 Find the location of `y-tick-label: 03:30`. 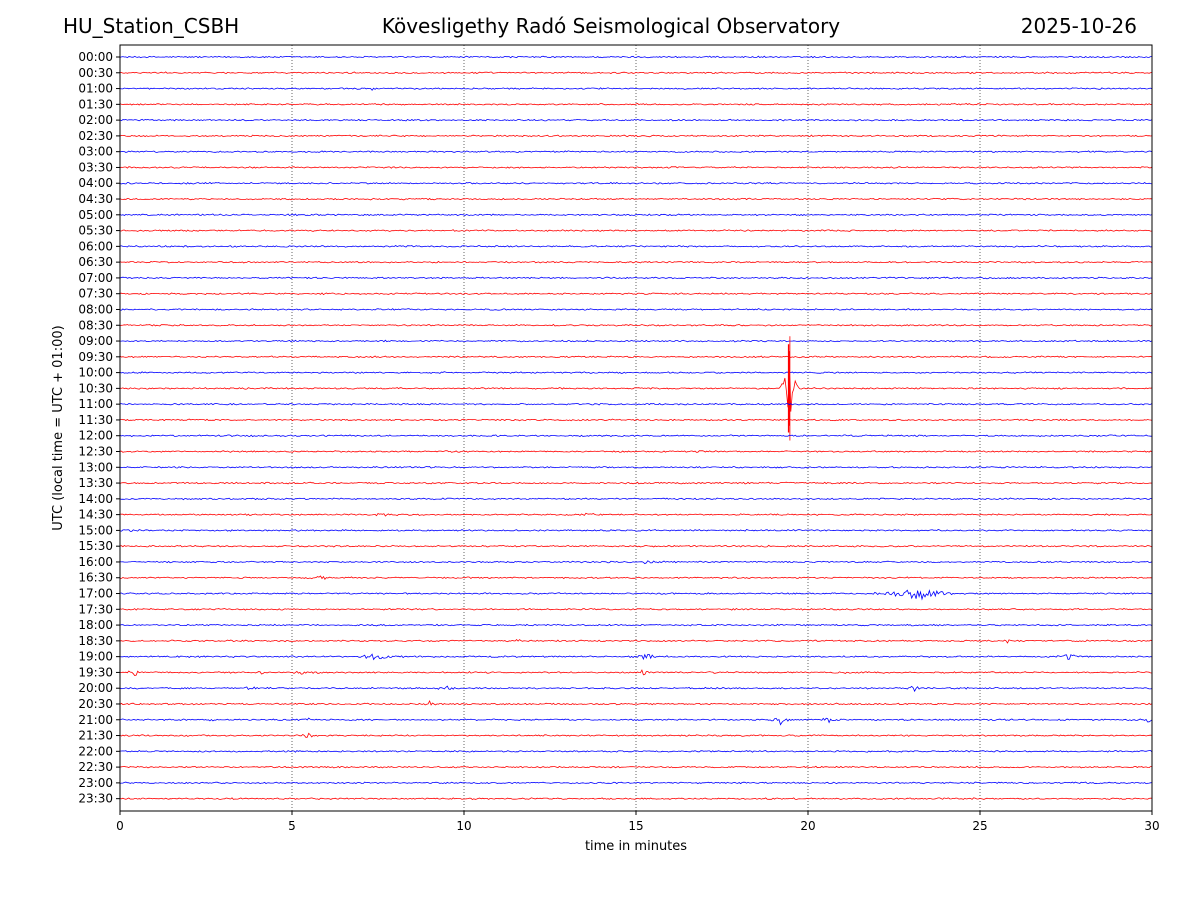

y-tick-label: 03:30 is located at coordinates (95, 167).